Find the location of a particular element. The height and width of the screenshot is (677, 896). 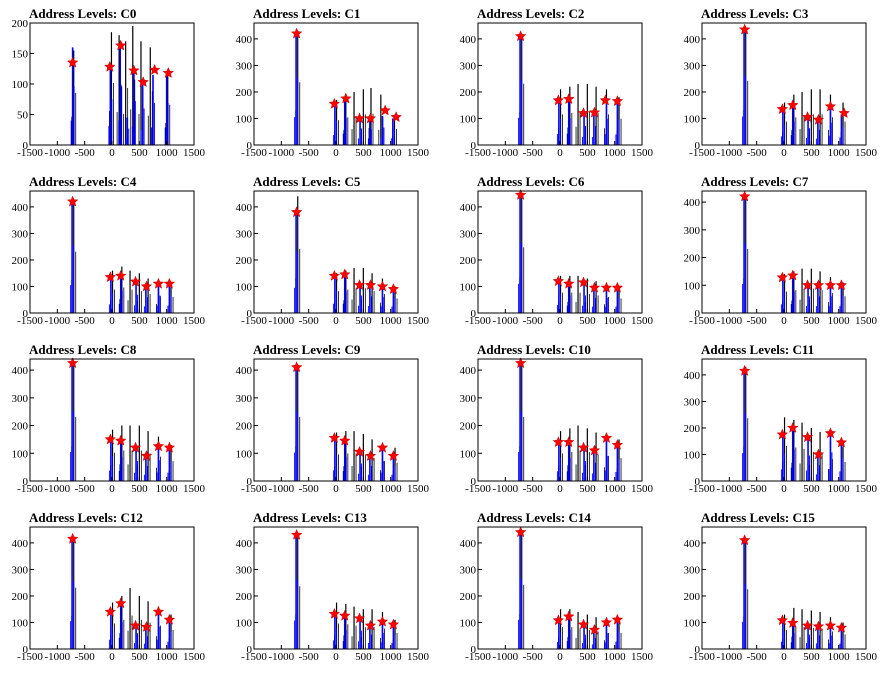

panel-title: Address Levels: C4 is located at coordinates (83, 181).